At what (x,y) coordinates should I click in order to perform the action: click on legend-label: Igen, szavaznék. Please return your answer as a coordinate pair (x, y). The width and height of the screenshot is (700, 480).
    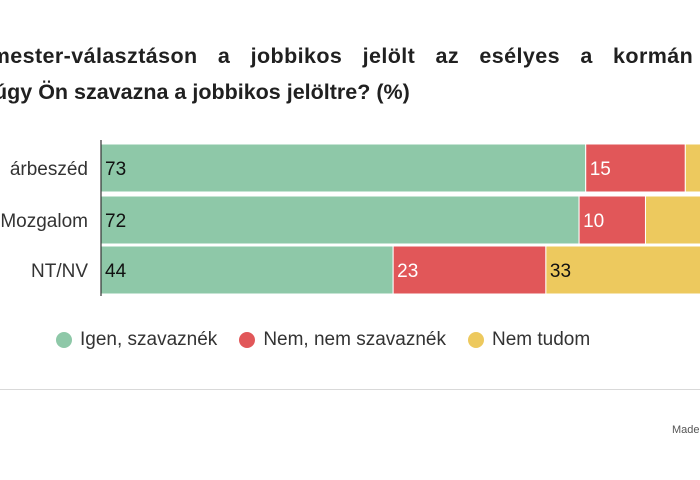
    Looking at the image, I should click on (149, 339).